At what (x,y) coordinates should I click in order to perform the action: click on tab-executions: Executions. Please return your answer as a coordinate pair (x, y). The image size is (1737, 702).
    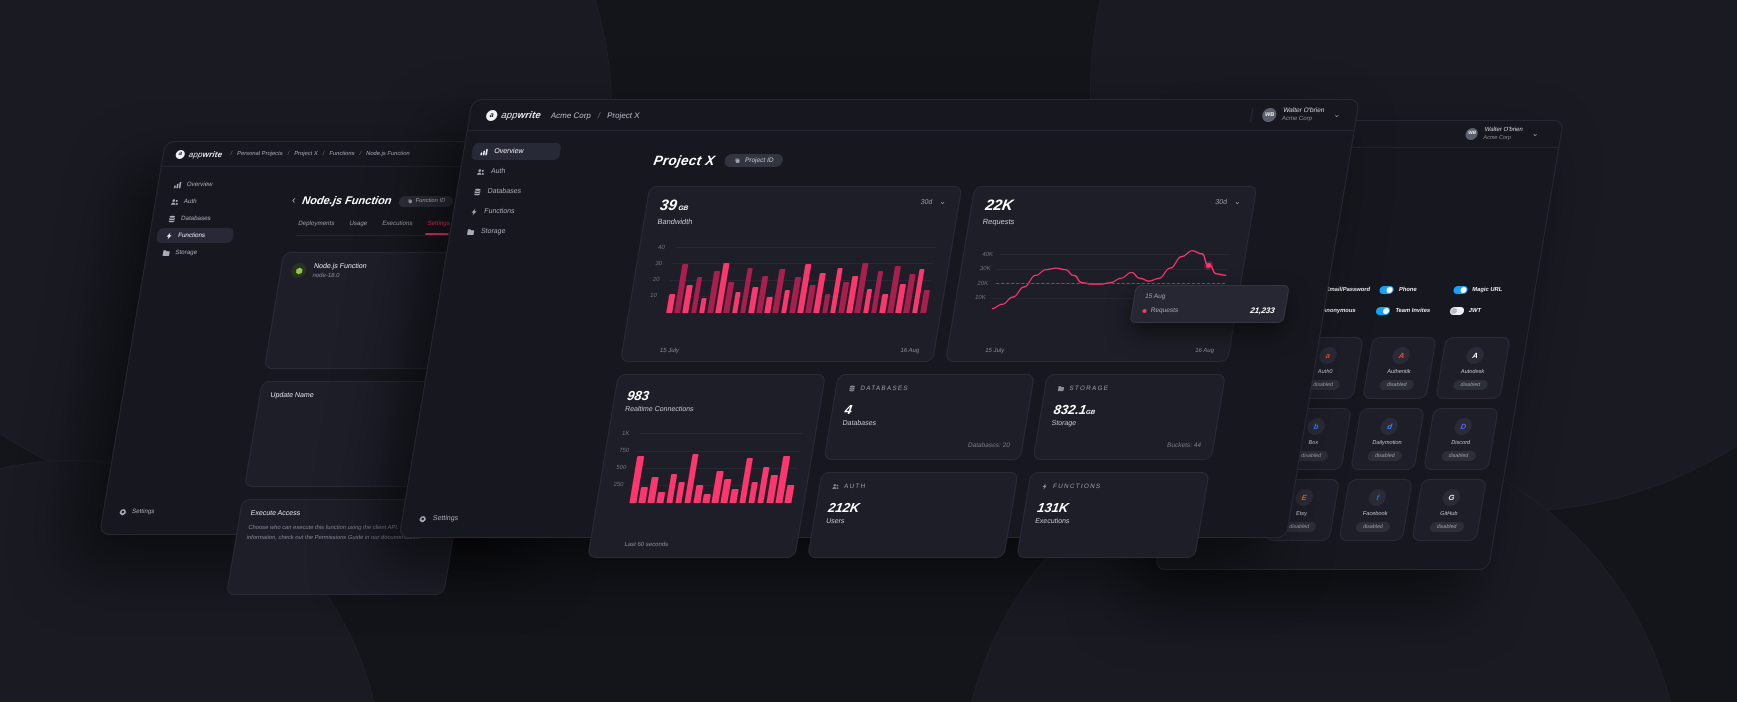
    Looking at the image, I should click on (397, 223).